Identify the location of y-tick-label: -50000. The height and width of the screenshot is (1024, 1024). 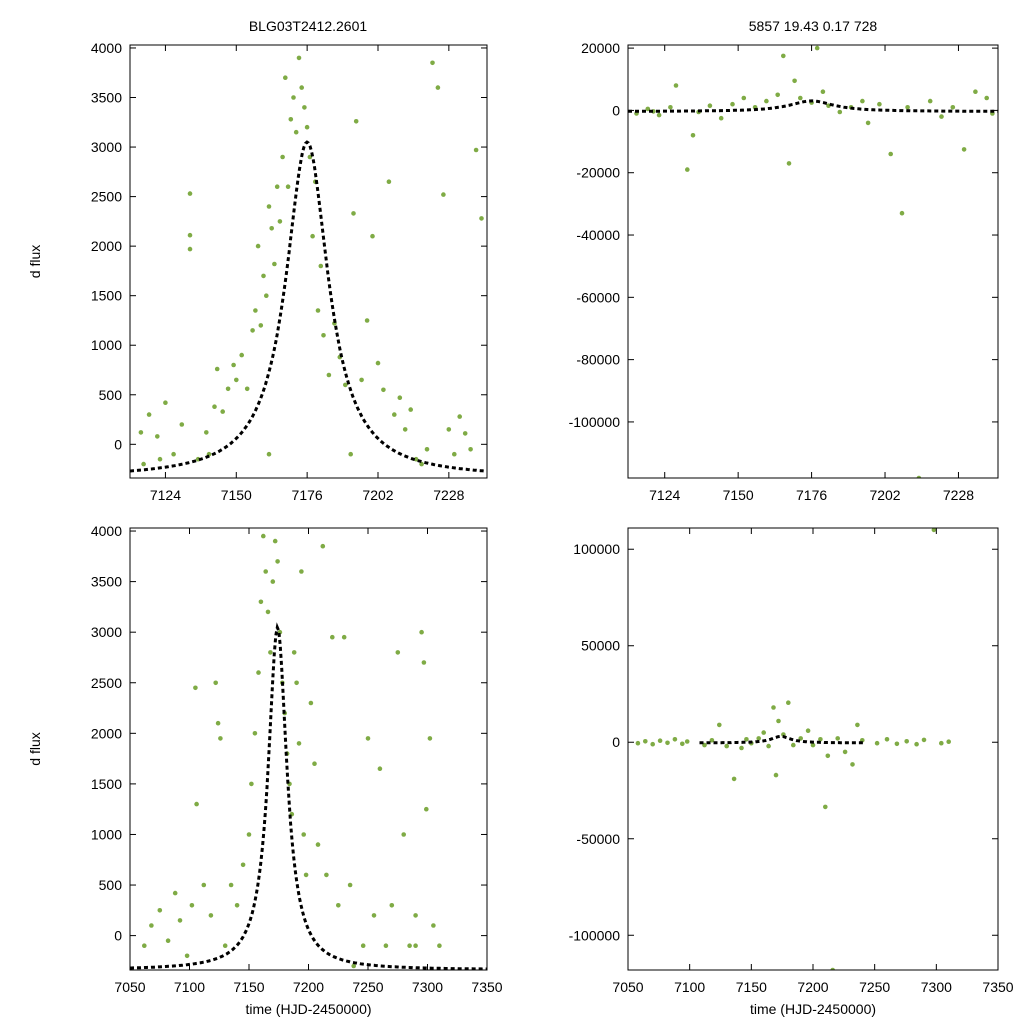
(598, 839).